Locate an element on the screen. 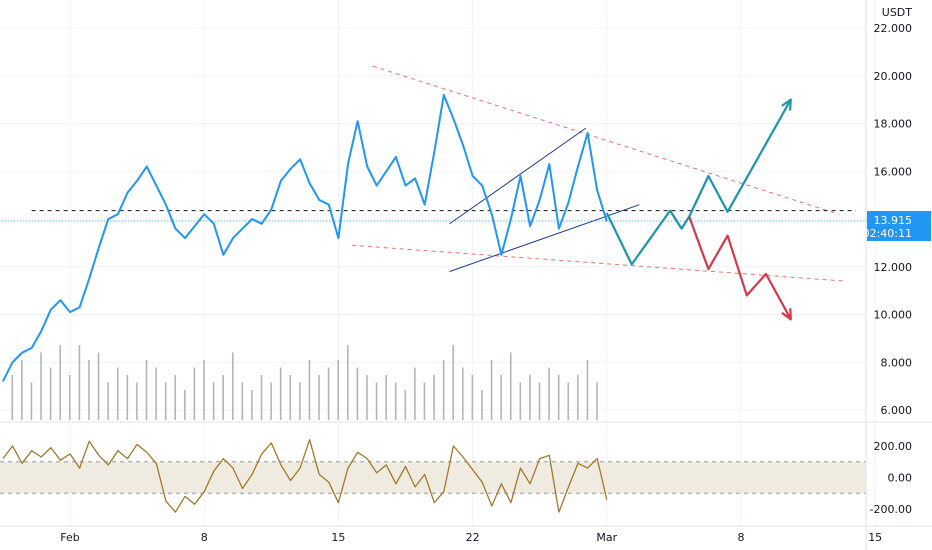  current-price-value: 13.915 is located at coordinates (893, 220).